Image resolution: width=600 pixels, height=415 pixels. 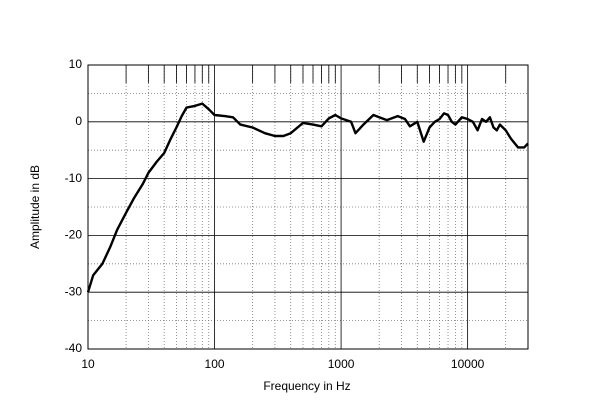 What do you see at coordinates (78, 121) in the screenshot?
I see `y-tick-label: 0` at bounding box center [78, 121].